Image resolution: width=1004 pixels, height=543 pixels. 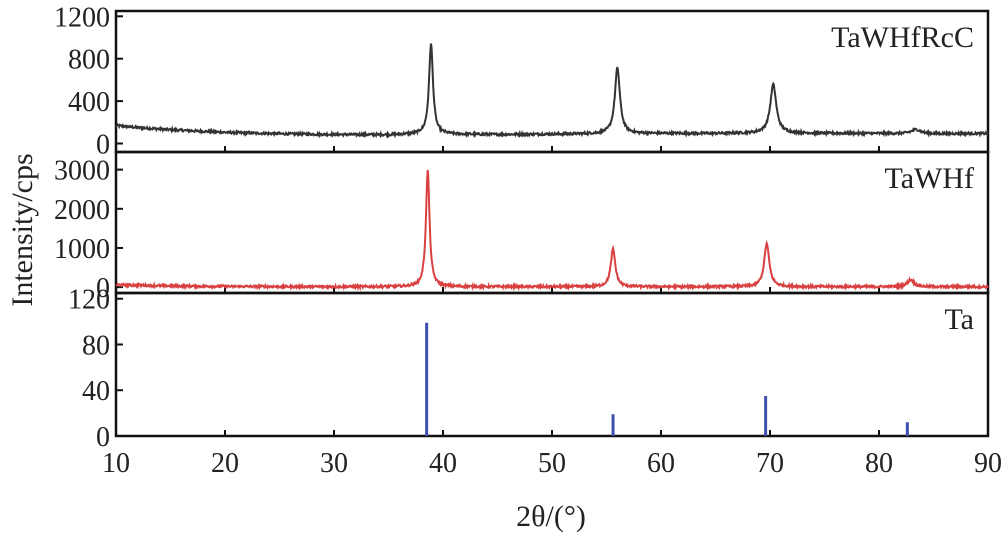 I want to click on y-tick-label: 400, so click(x=89, y=102).